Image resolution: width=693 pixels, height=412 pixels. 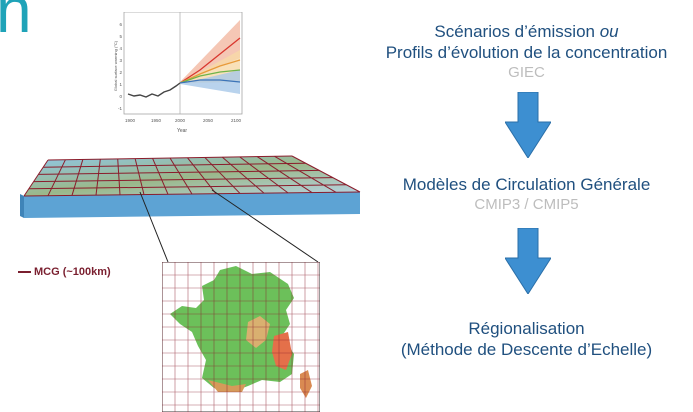 I want to click on step1-source: GIEC, so click(x=526, y=72).